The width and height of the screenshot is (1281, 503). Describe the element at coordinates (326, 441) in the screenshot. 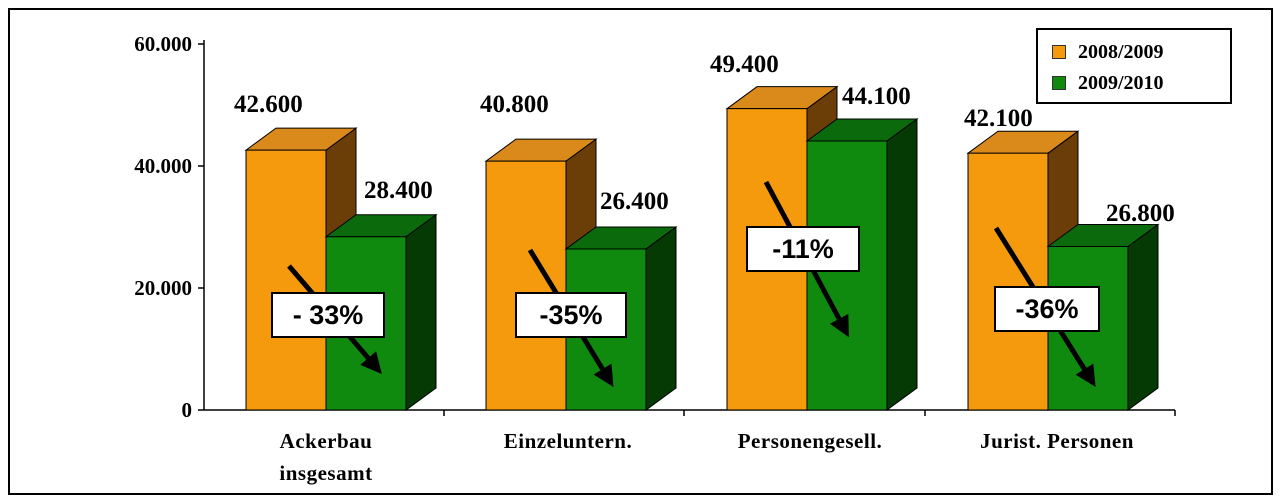

I see `x-tick-label-0-0: Ackerbau` at that location.